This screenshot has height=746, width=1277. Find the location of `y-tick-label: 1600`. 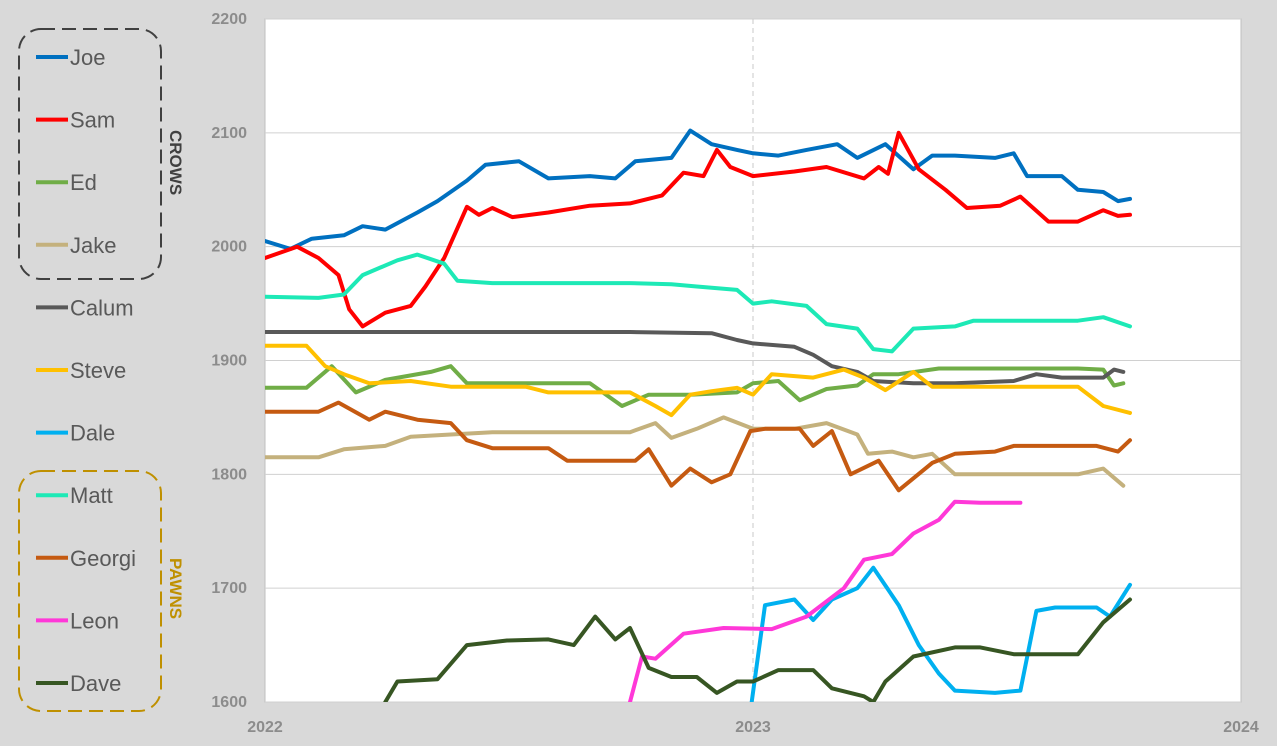

y-tick-label: 1600 is located at coordinates (229, 702).